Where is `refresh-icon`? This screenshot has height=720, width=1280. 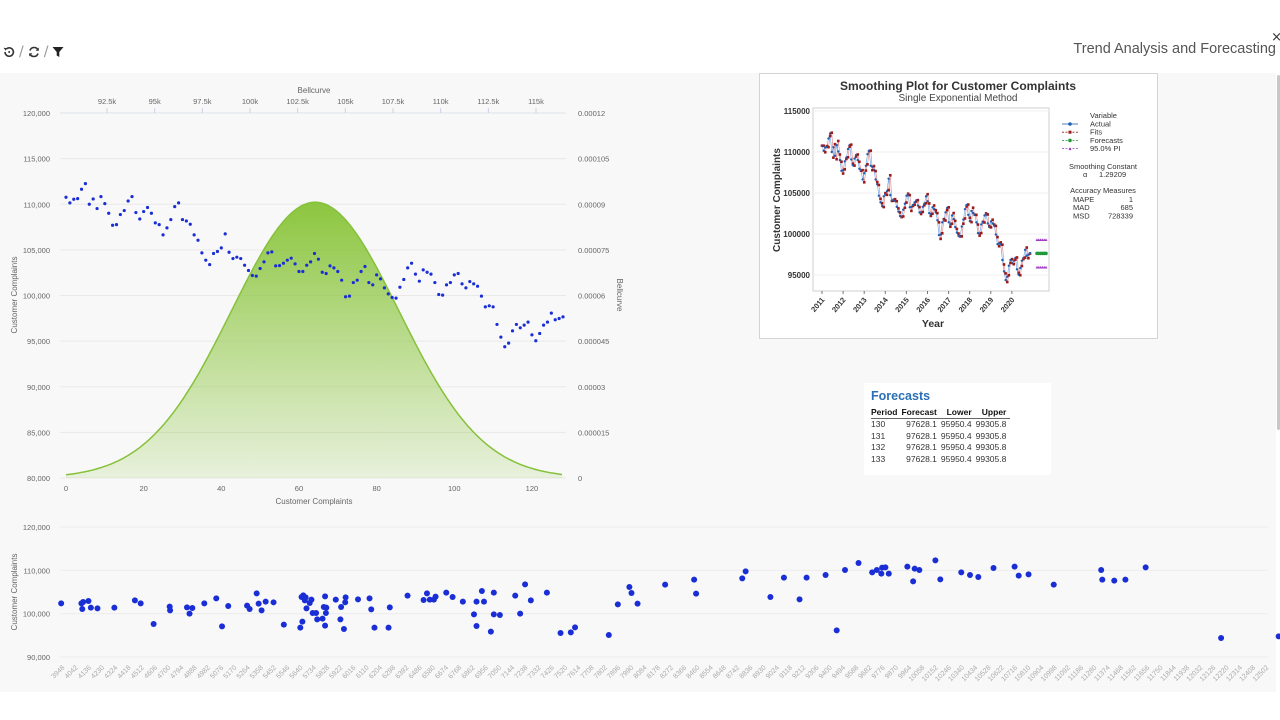 refresh-icon is located at coordinates (34, 52).